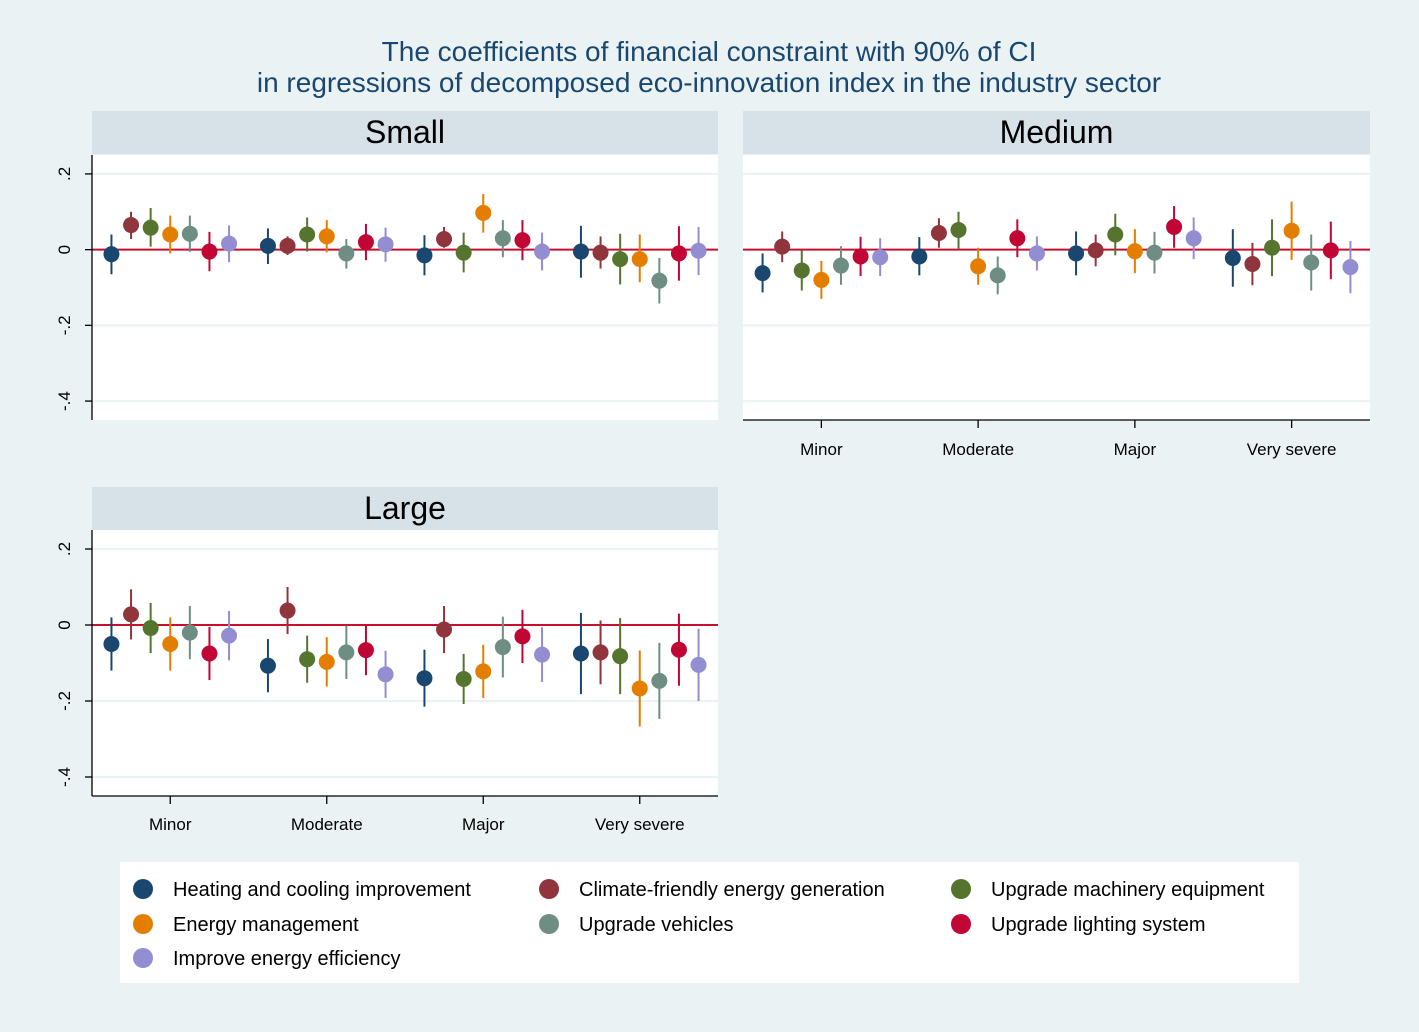 The height and width of the screenshot is (1032, 1419). What do you see at coordinates (405, 132) in the screenshot?
I see `panel-title: Small` at bounding box center [405, 132].